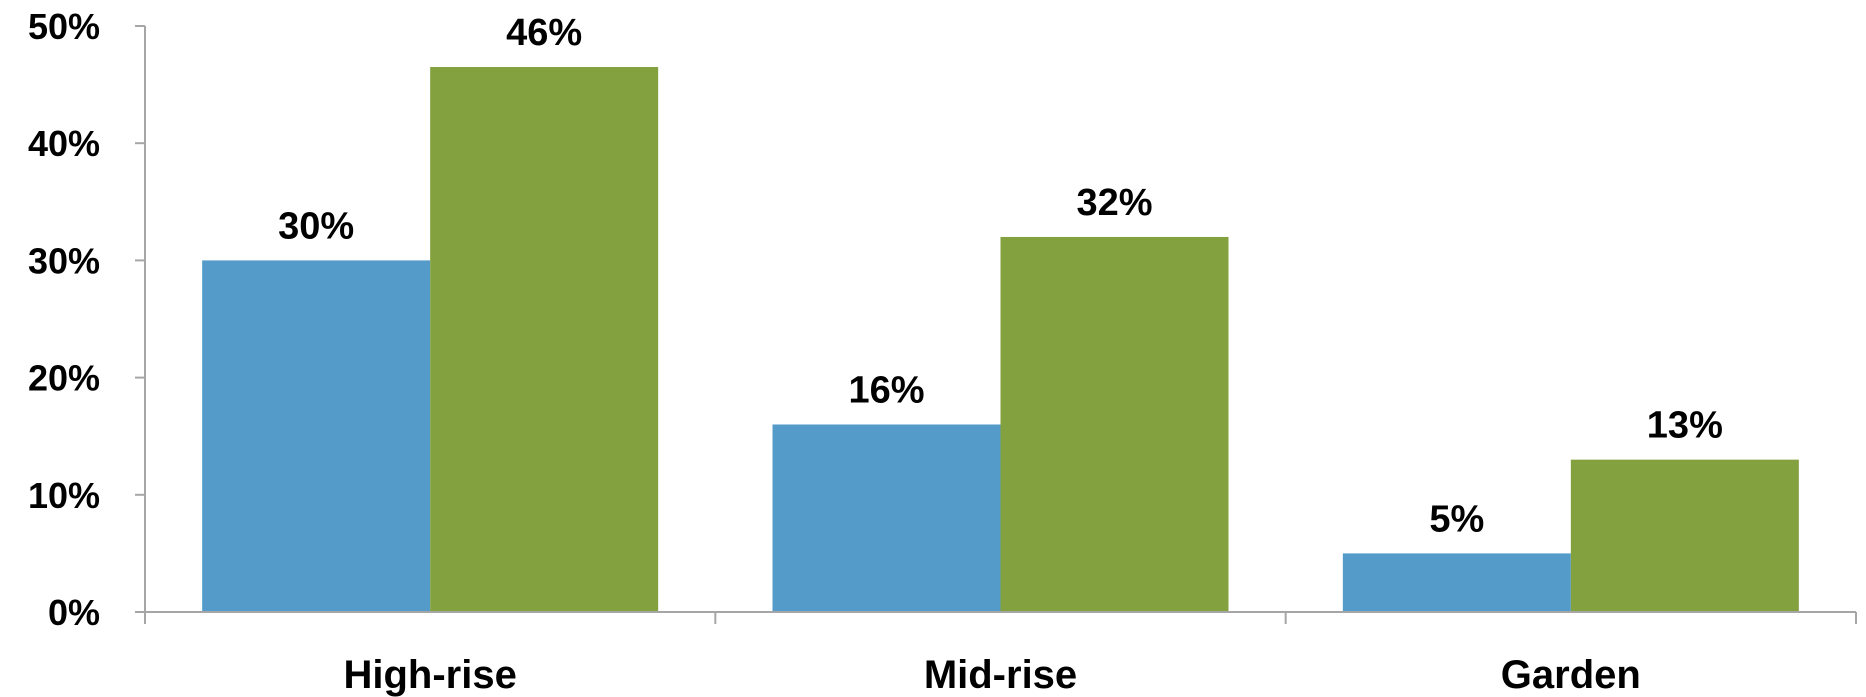  What do you see at coordinates (886, 390) in the screenshot?
I see `data-label: 16%` at bounding box center [886, 390].